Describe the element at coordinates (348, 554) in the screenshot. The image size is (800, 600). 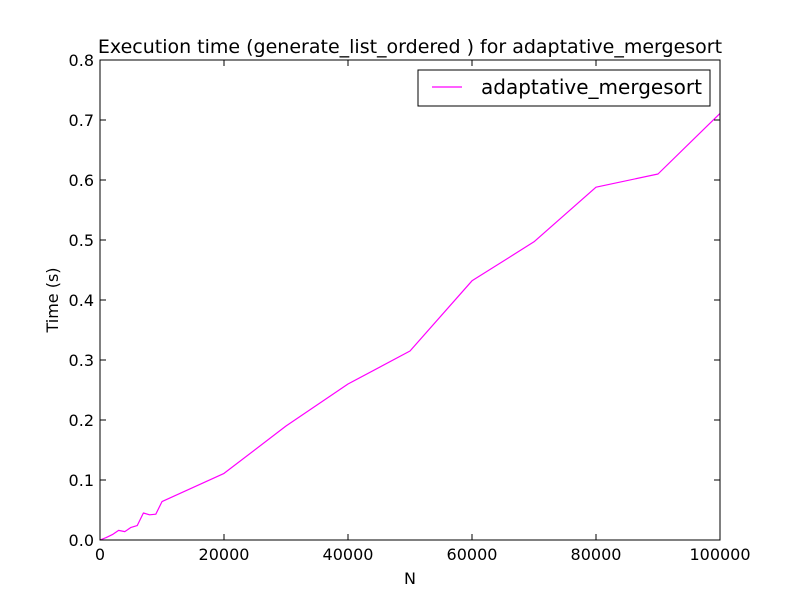
I see `x-tick-label: 40000` at that location.